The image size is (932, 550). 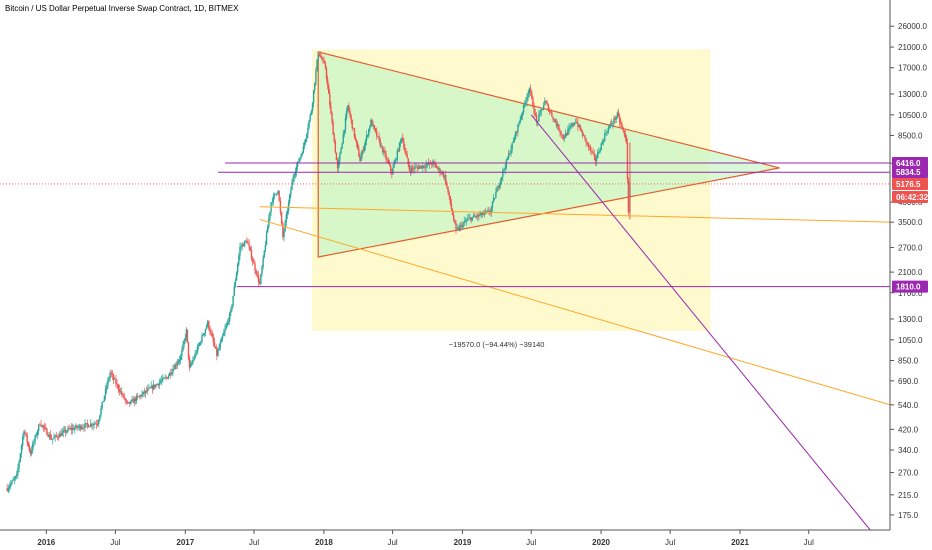 What do you see at coordinates (910, 196) in the screenshot?
I see `bar-countdown-tag` at bounding box center [910, 196].